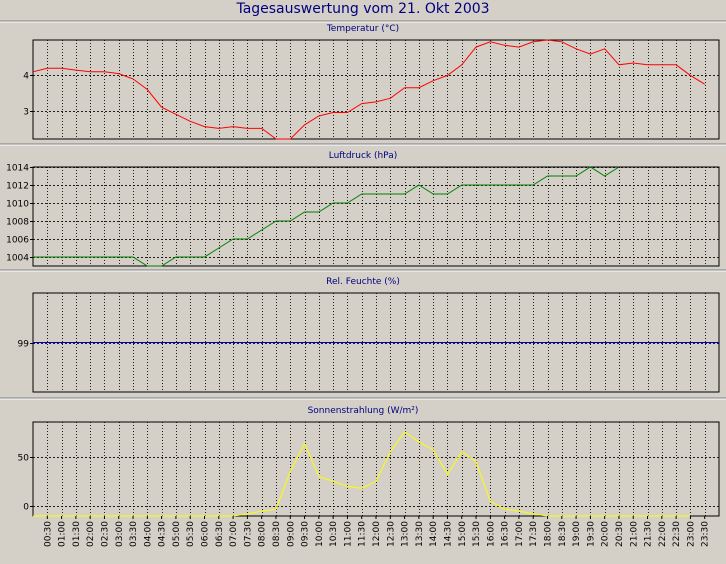 The height and width of the screenshot is (564, 726). I want to click on x-tick-label: 23:30, so click(706, 534).